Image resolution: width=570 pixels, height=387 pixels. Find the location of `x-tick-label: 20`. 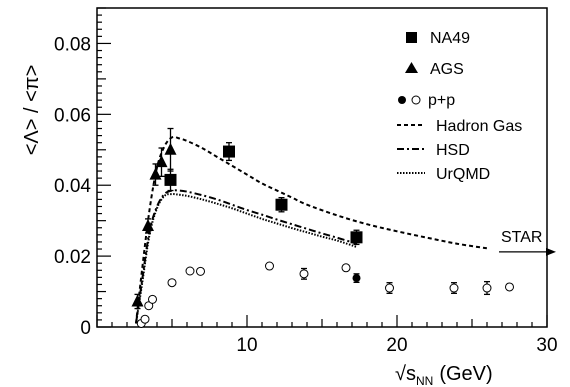

x-tick-label: 20 is located at coordinates (396, 345).